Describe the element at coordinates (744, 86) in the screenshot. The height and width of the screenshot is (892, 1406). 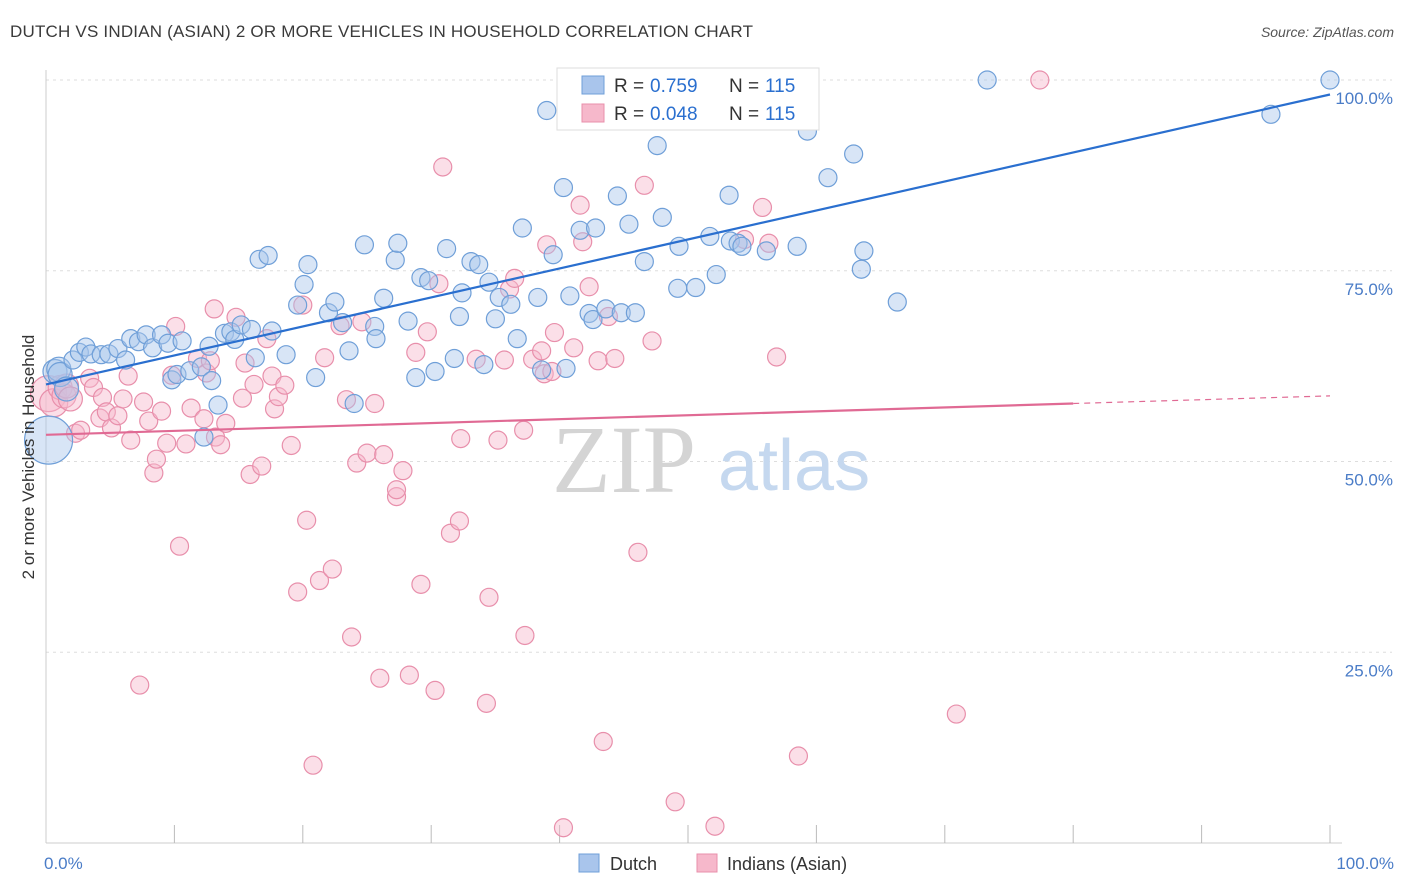
I see `dutch-n-label: N =` at that location.